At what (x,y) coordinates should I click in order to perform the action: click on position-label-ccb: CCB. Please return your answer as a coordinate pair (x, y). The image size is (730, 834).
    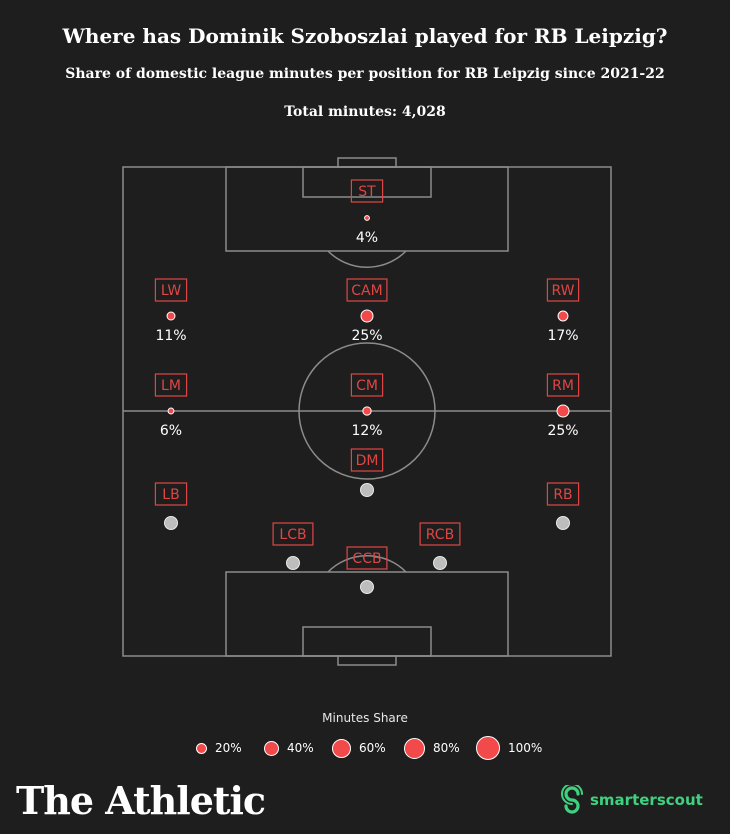
    Looking at the image, I should click on (366, 559).